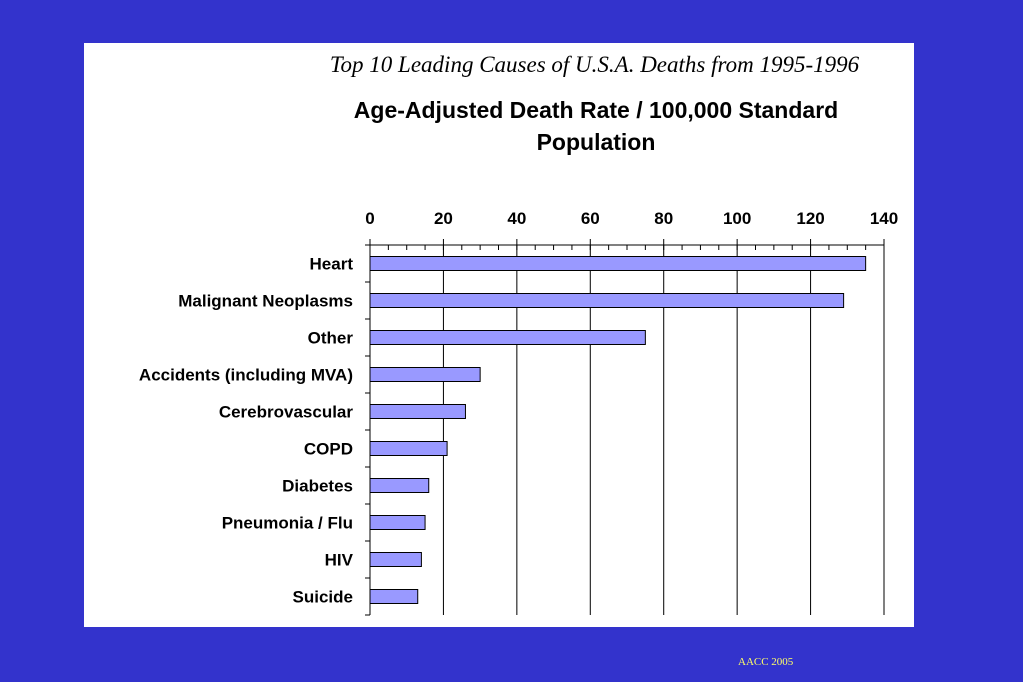 Image resolution: width=1023 pixels, height=682 pixels. I want to click on x-tick-label: 60, so click(590, 218).